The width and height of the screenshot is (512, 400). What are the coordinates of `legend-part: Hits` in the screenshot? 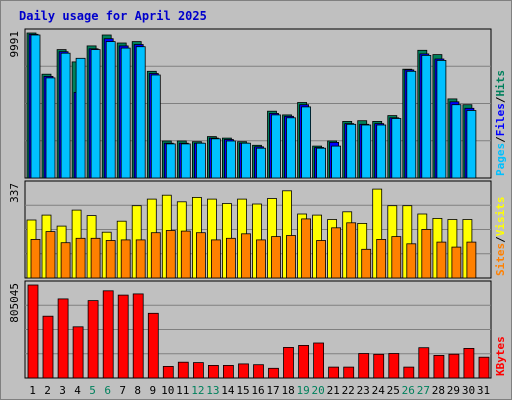 It's located at (500, 83).